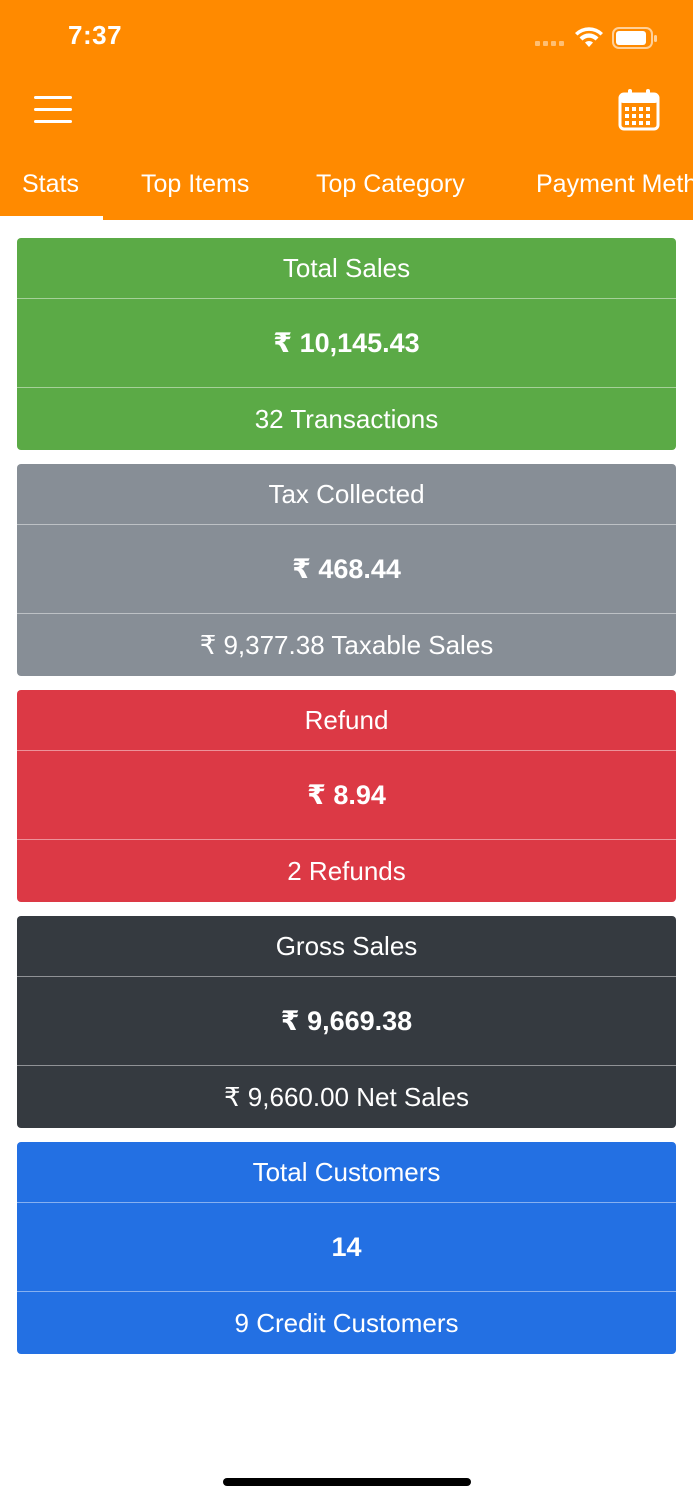 This screenshot has width=693, height=1500. What do you see at coordinates (346, 418) in the screenshot?
I see `card-subtitle: 32 Transactions` at bounding box center [346, 418].